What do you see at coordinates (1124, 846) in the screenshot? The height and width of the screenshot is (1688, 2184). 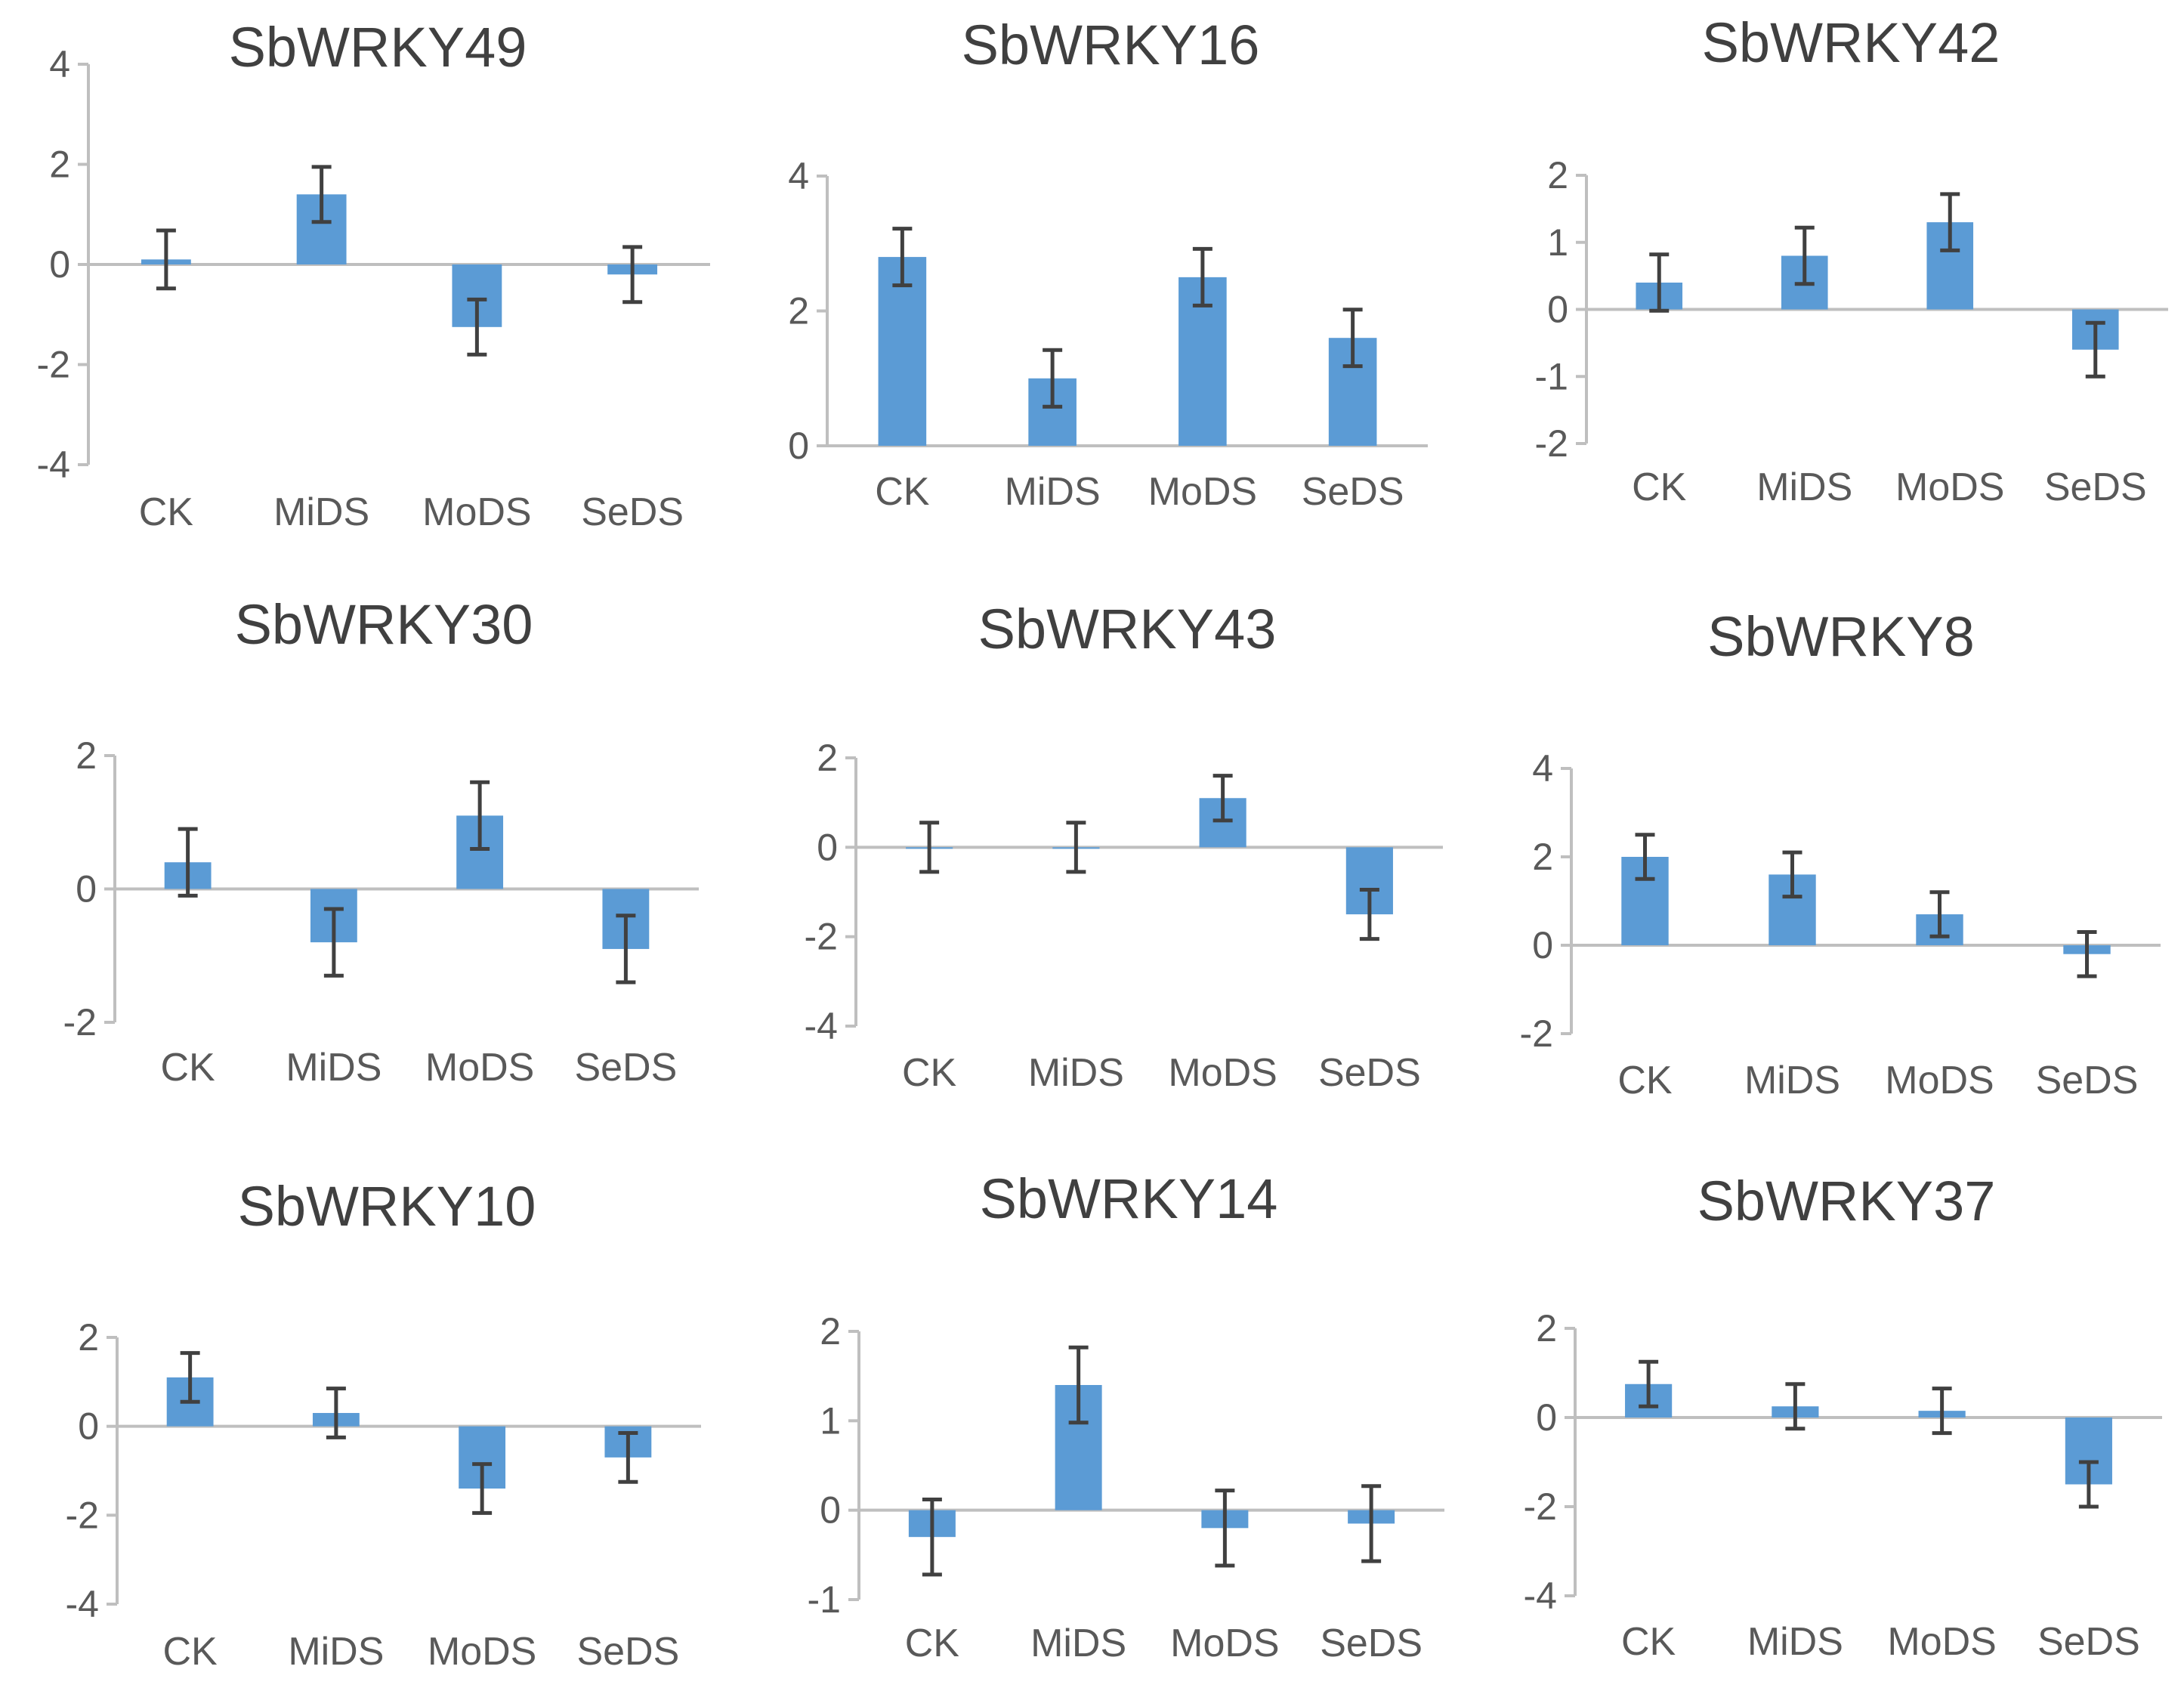 I see `panel-SbWRKY43: SbWRKY43 2 0 -2 -4 CK MiDS MoDS SeDS` at bounding box center [1124, 846].